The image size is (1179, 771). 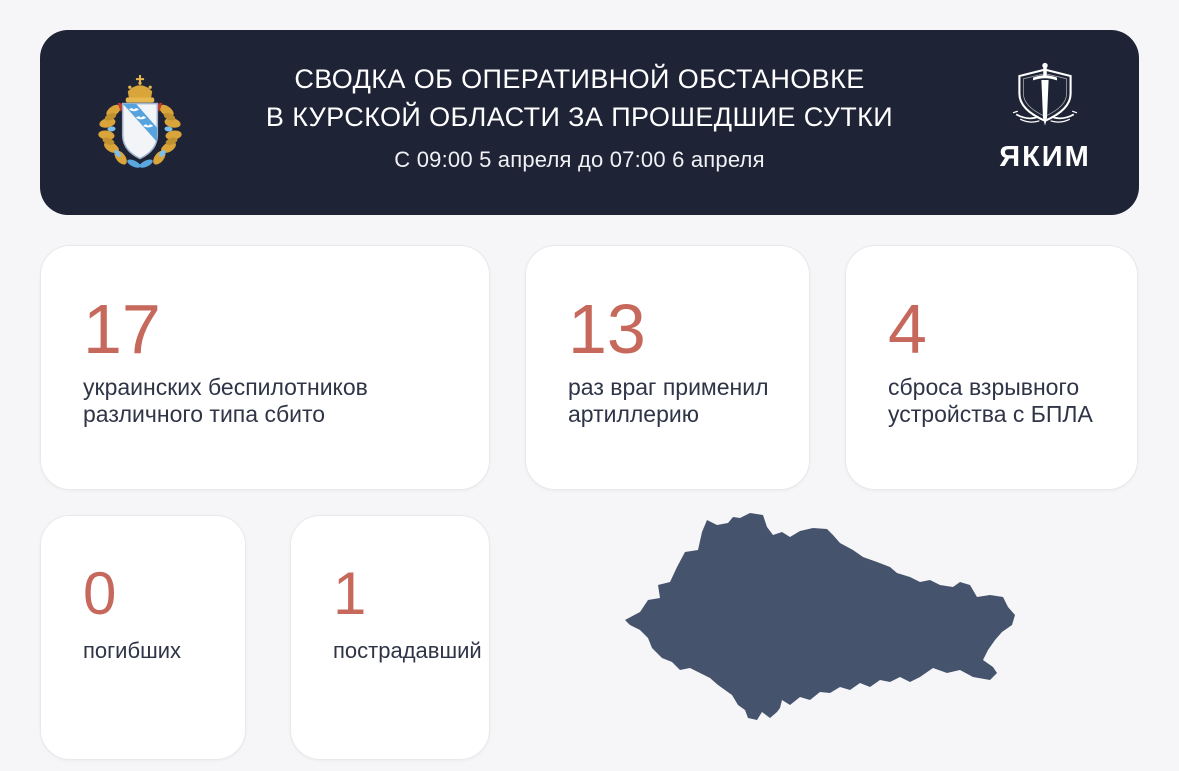 I want to click on yakim-logo-text: ЯКИМ, so click(x=1045, y=157).